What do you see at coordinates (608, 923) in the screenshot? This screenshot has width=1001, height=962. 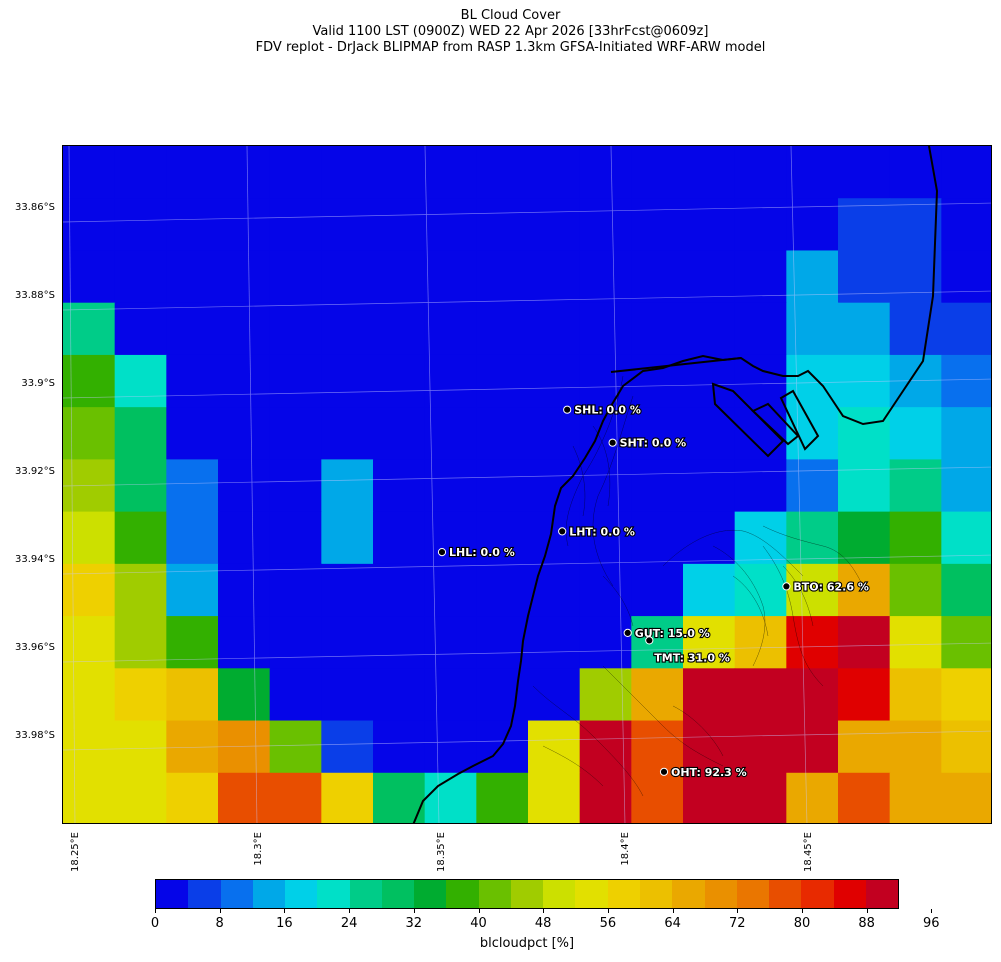 I see `colorbar-tick-label: 56` at bounding box center [608, 923].